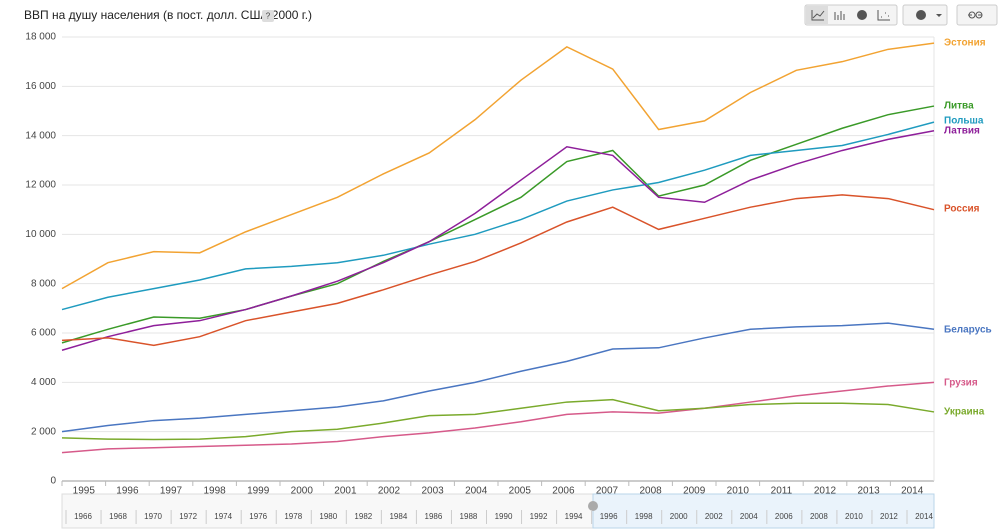 This screenshot has height=530, width=1000. Describe the element at coordinates (749, 516) in the screenshot. I see `range-label: 2004` at that location.